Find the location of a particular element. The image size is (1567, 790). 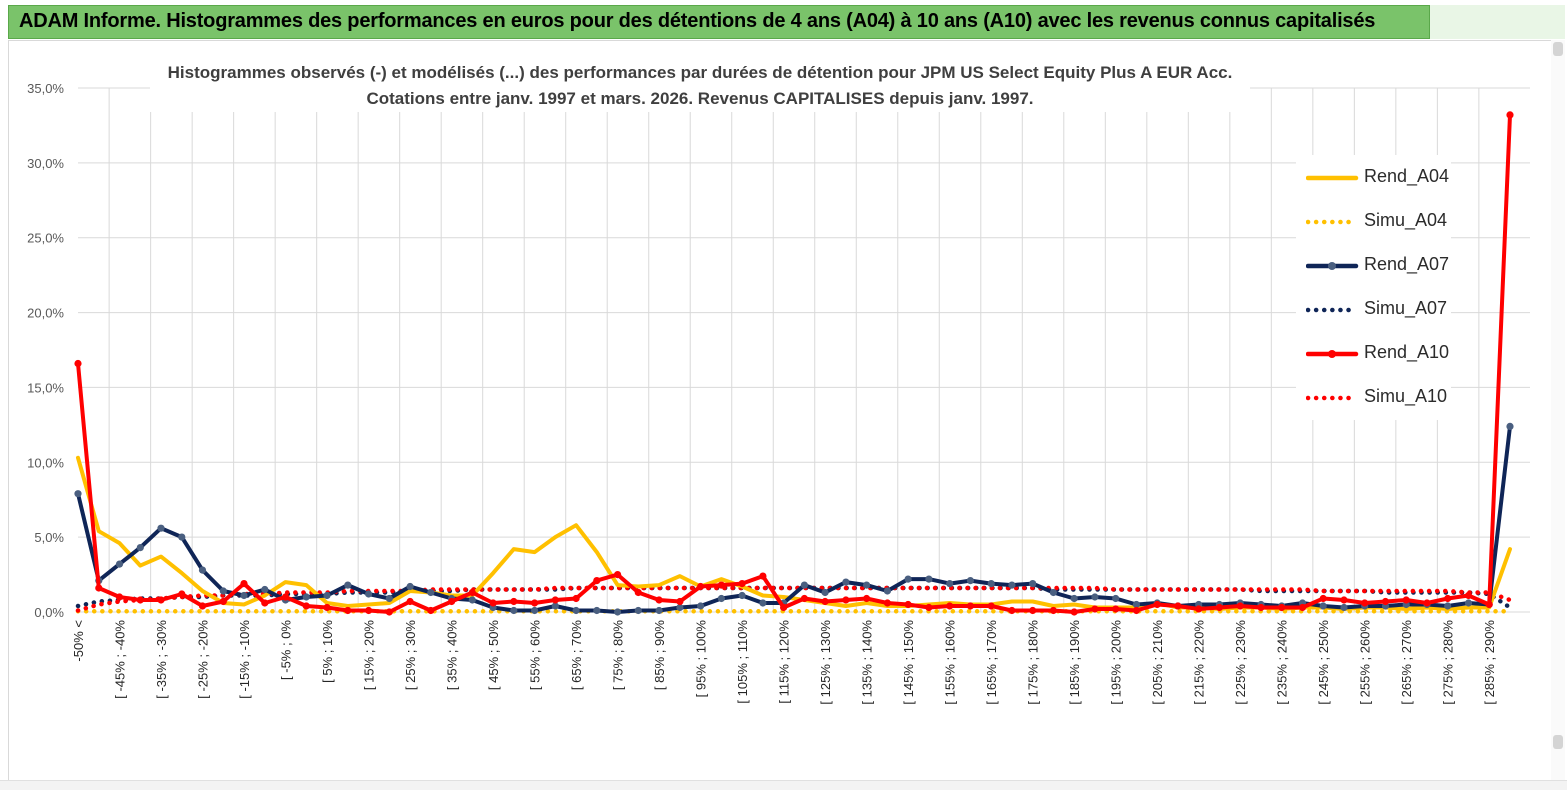

x-tick-label: [ 215% ; 220% is located at coordinates (1199, 662).